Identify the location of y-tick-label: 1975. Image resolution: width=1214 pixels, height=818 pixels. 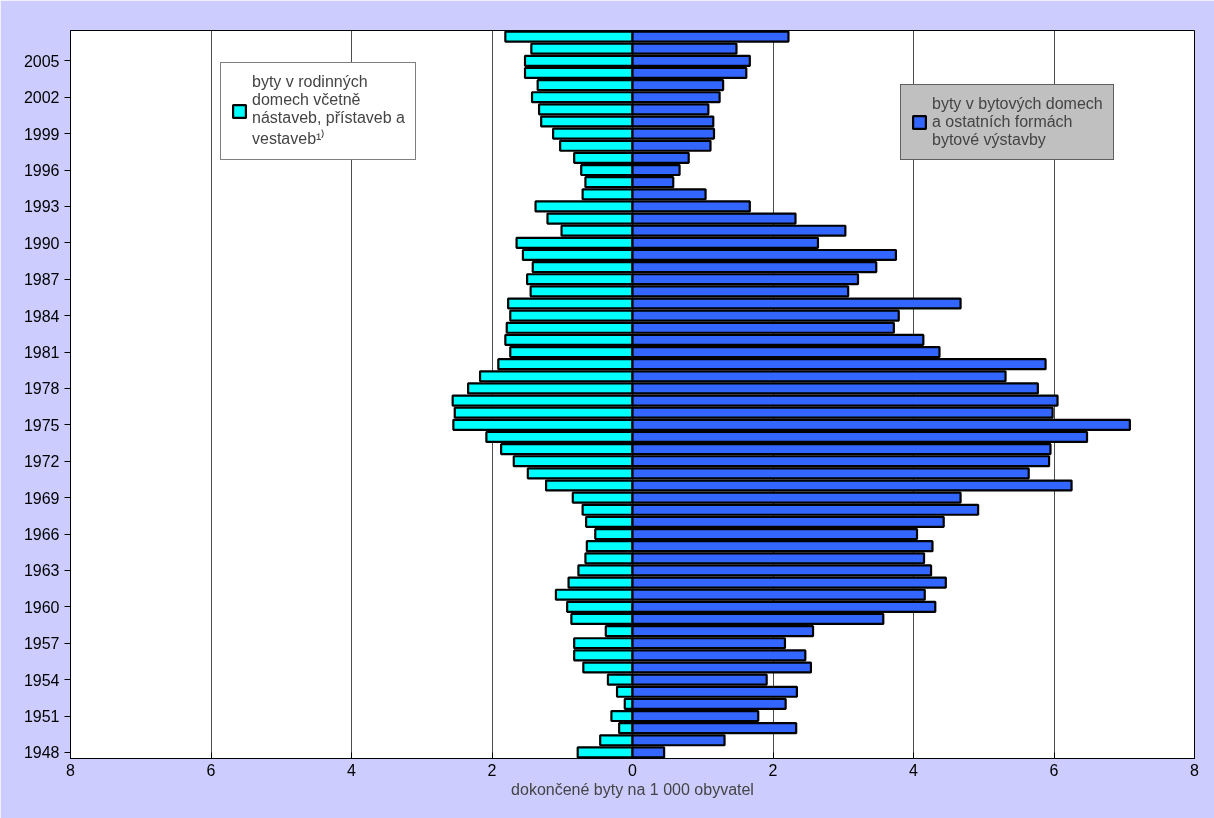
(41, 425).